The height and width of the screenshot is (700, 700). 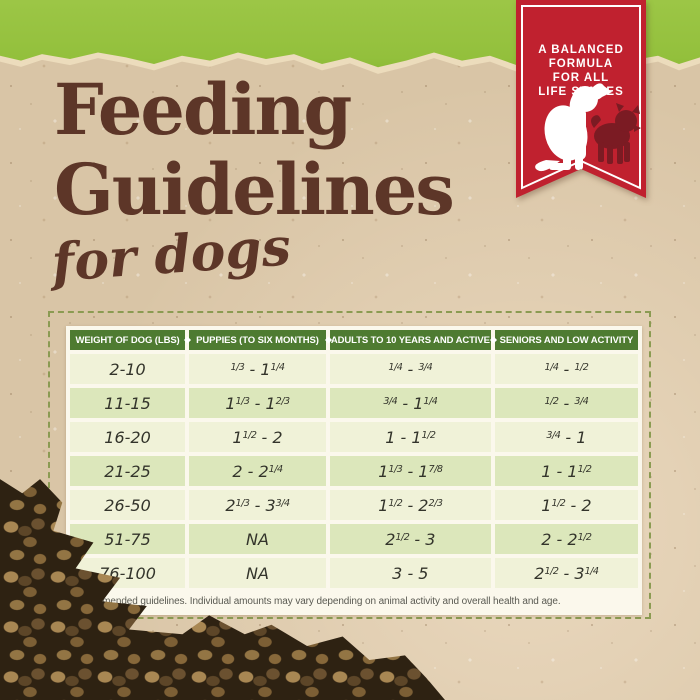 What do you see at coordinates (616, 133) in the screenshot?
I see `puppy-silhouette-icon` at bounding box center [616, 133].